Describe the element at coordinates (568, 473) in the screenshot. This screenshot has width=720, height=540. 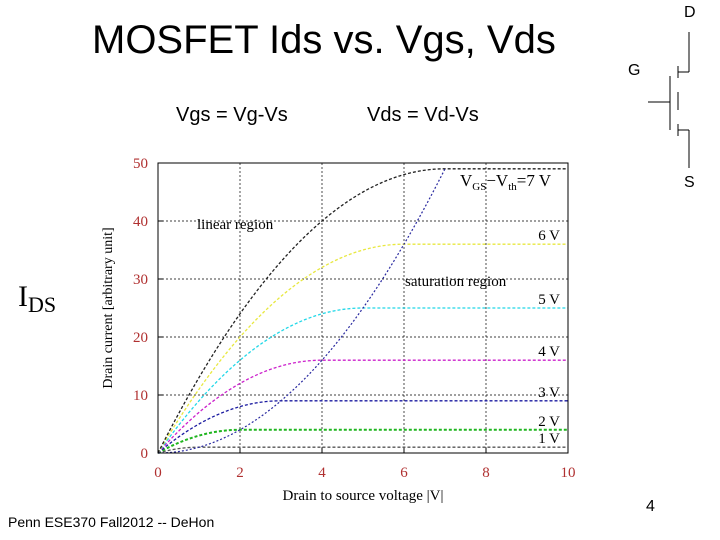
I see `x-tick-label: 10` at that location.